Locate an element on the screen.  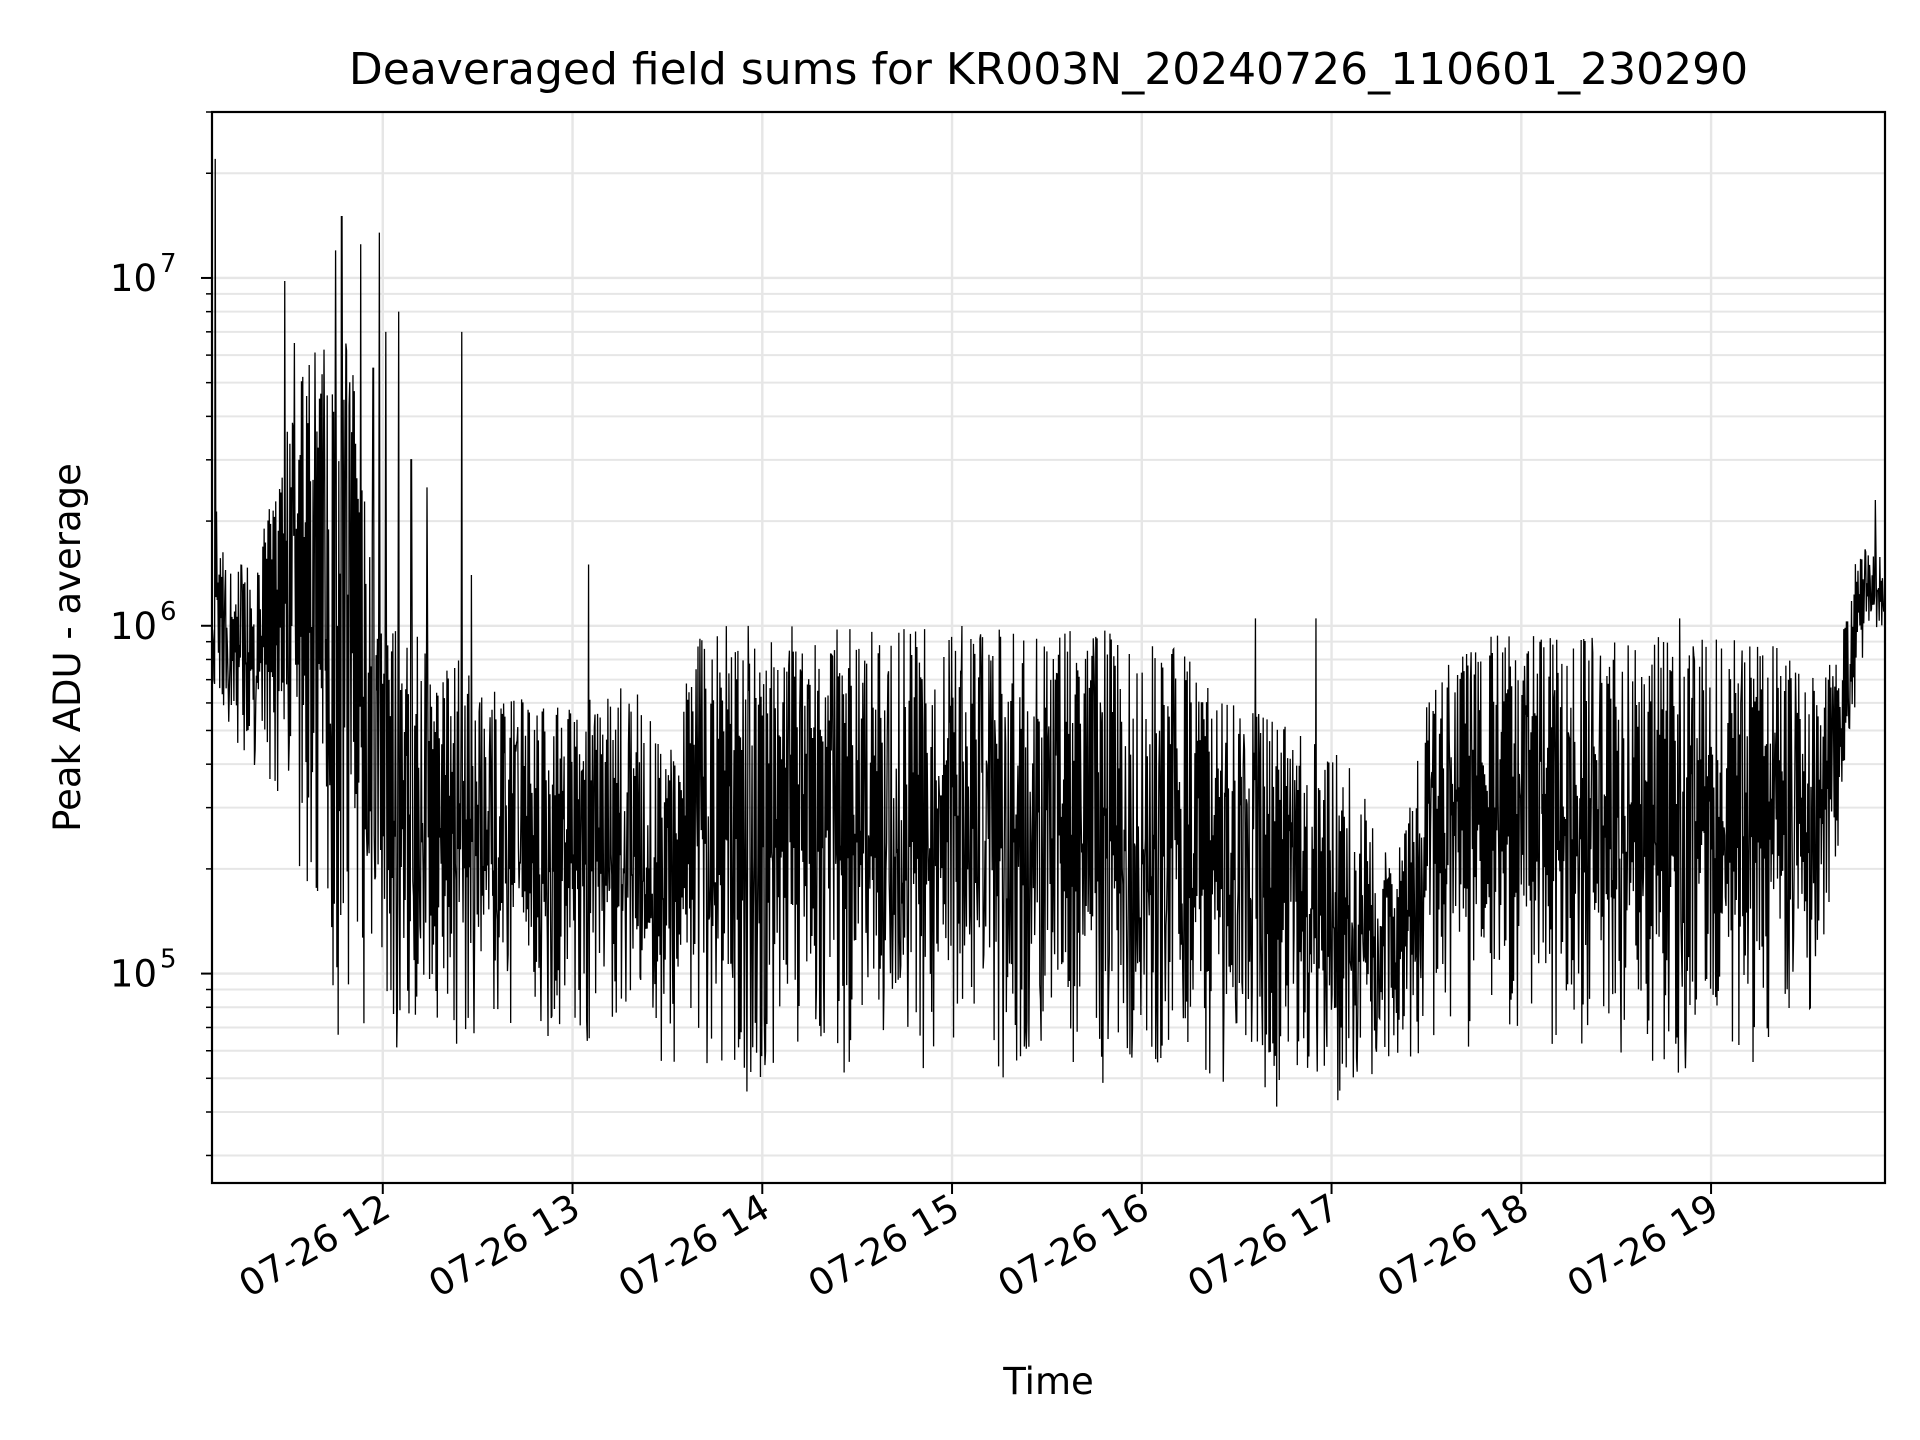
y-axis-label: Peak ADU - average is located at coordinates (67, 647).